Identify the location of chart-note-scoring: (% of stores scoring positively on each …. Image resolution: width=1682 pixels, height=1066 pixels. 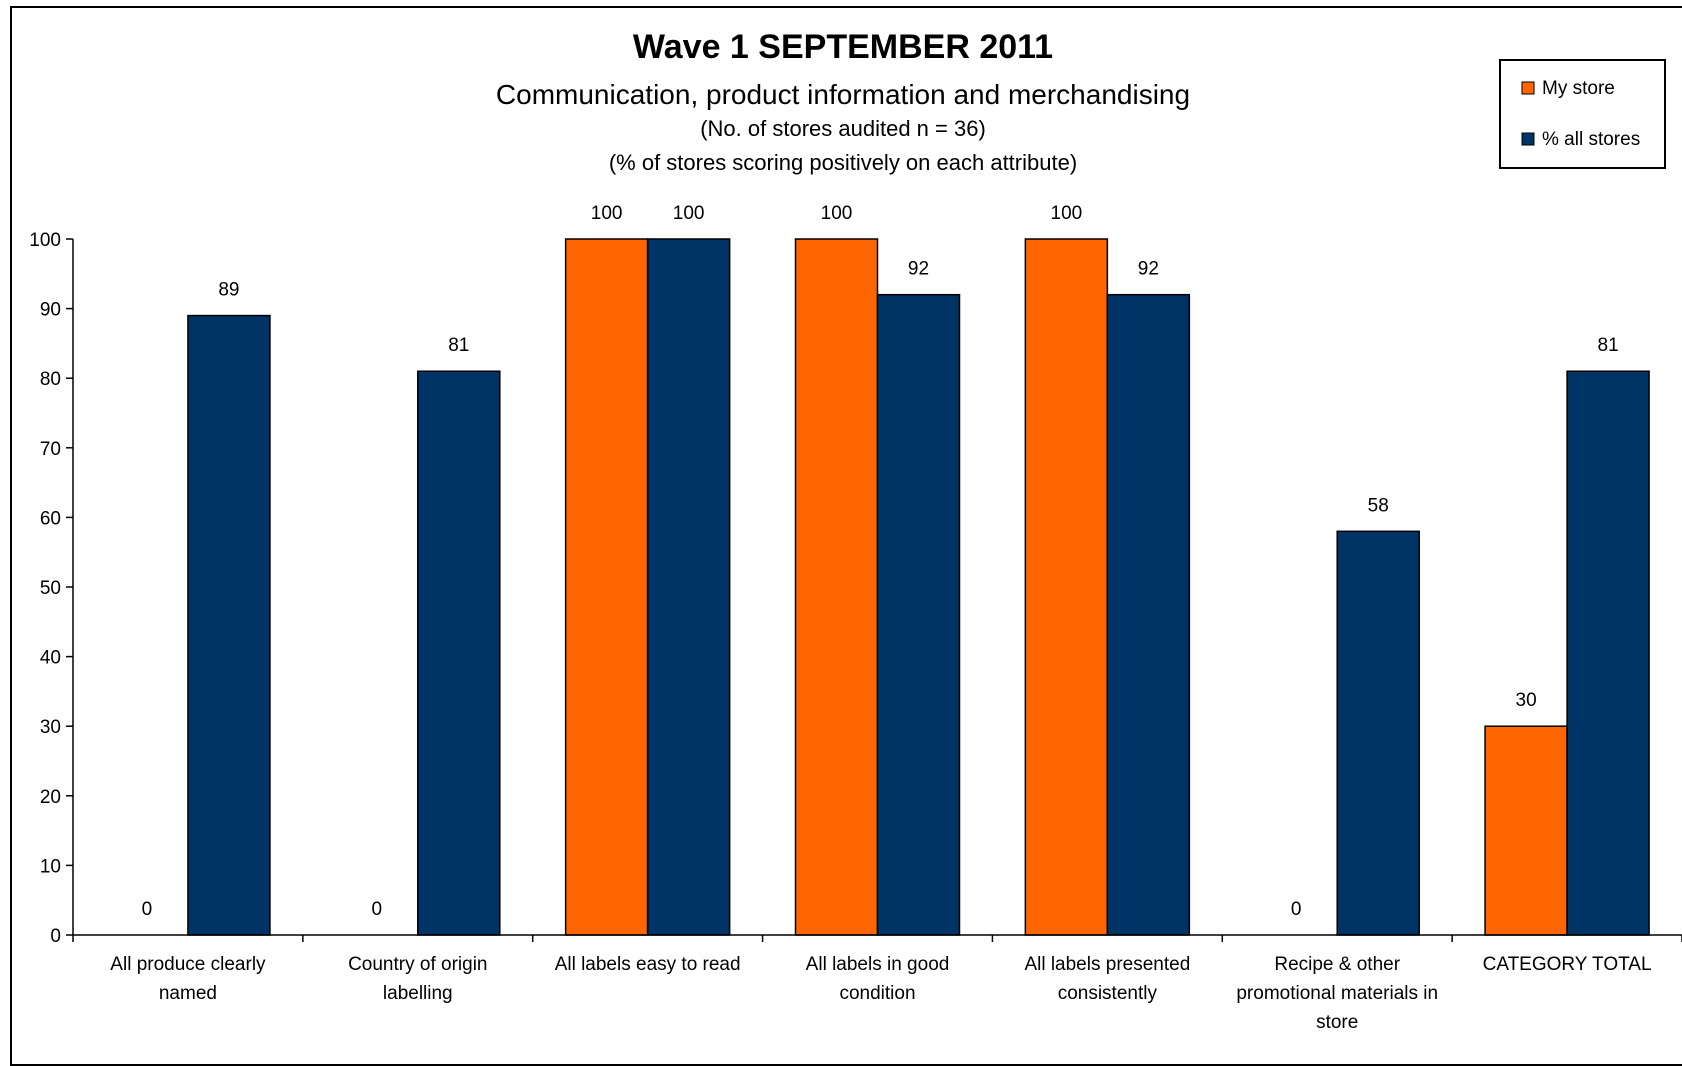
(843, 162).